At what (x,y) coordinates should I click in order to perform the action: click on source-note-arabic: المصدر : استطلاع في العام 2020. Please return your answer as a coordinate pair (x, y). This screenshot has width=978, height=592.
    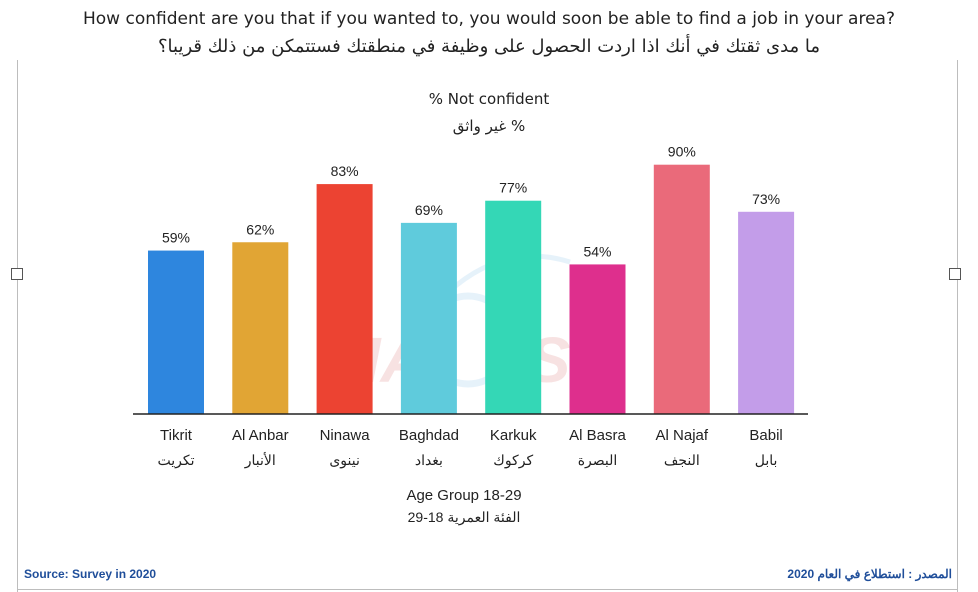
    Looking at the image, I should click on (869, 574).